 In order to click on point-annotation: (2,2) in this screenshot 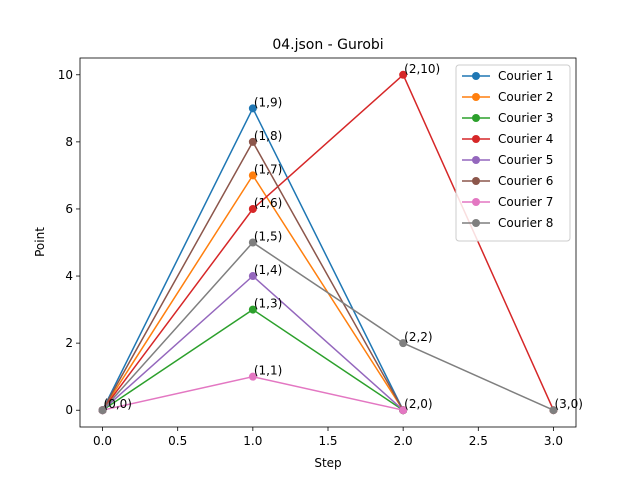, I will do `click(418, 337)`.